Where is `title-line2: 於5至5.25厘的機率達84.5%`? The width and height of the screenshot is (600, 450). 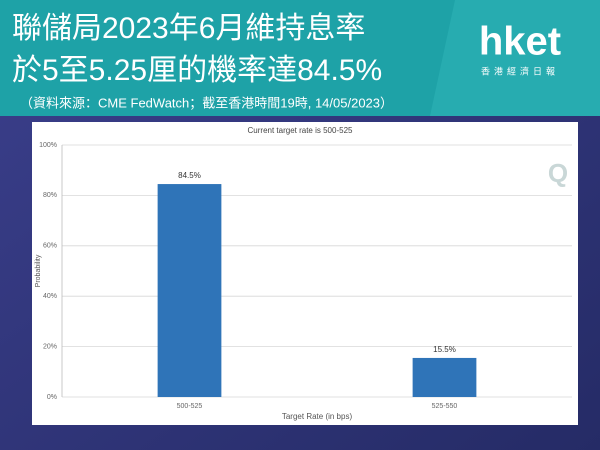
title-line2: 於5至5.25厘的機率達84.5% is located at coordinates (197, 70).